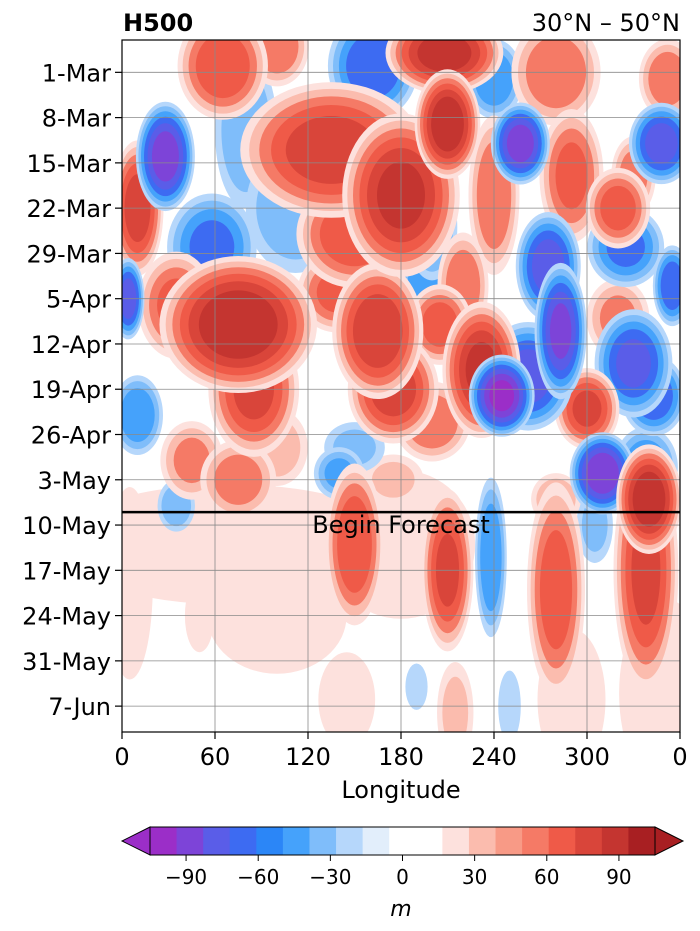  Describe the element at coordinates (330, 877) in the screenshot. I see `colorbar-tick-label: −30` at that location.